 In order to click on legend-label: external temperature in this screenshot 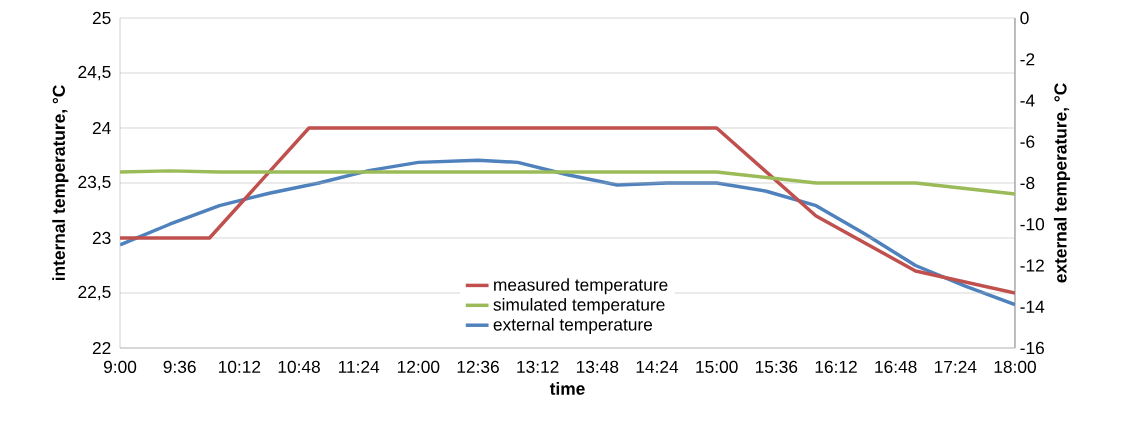, I will do `click(573, 326)`.